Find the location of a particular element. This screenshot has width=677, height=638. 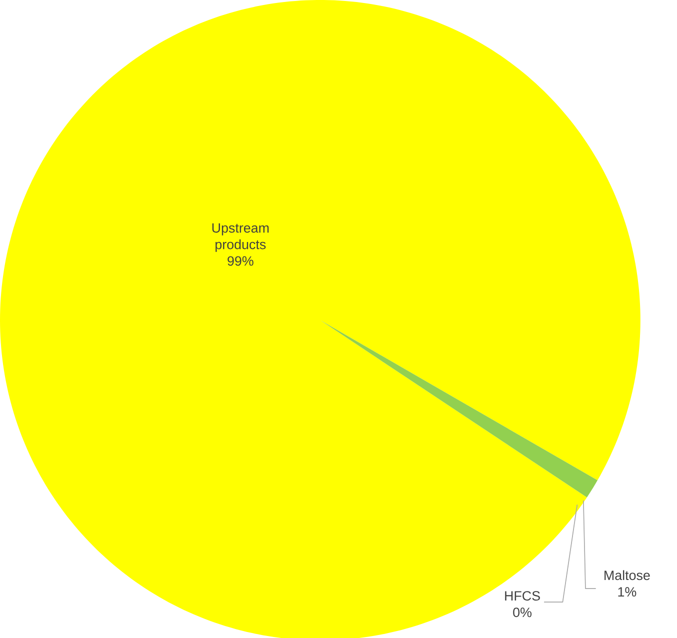

slice-label: Upstream products is located at coordinates (240, 237).